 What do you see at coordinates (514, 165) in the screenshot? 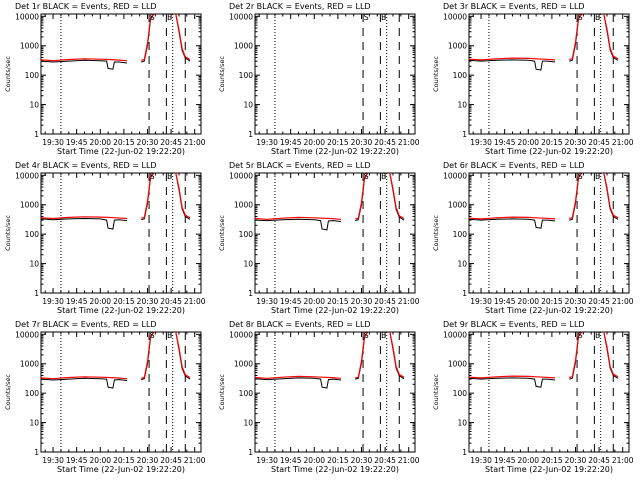
I see `panel-title: Det 6r BLACK = Events, RED = LLD` at bounding box center [514, 165].